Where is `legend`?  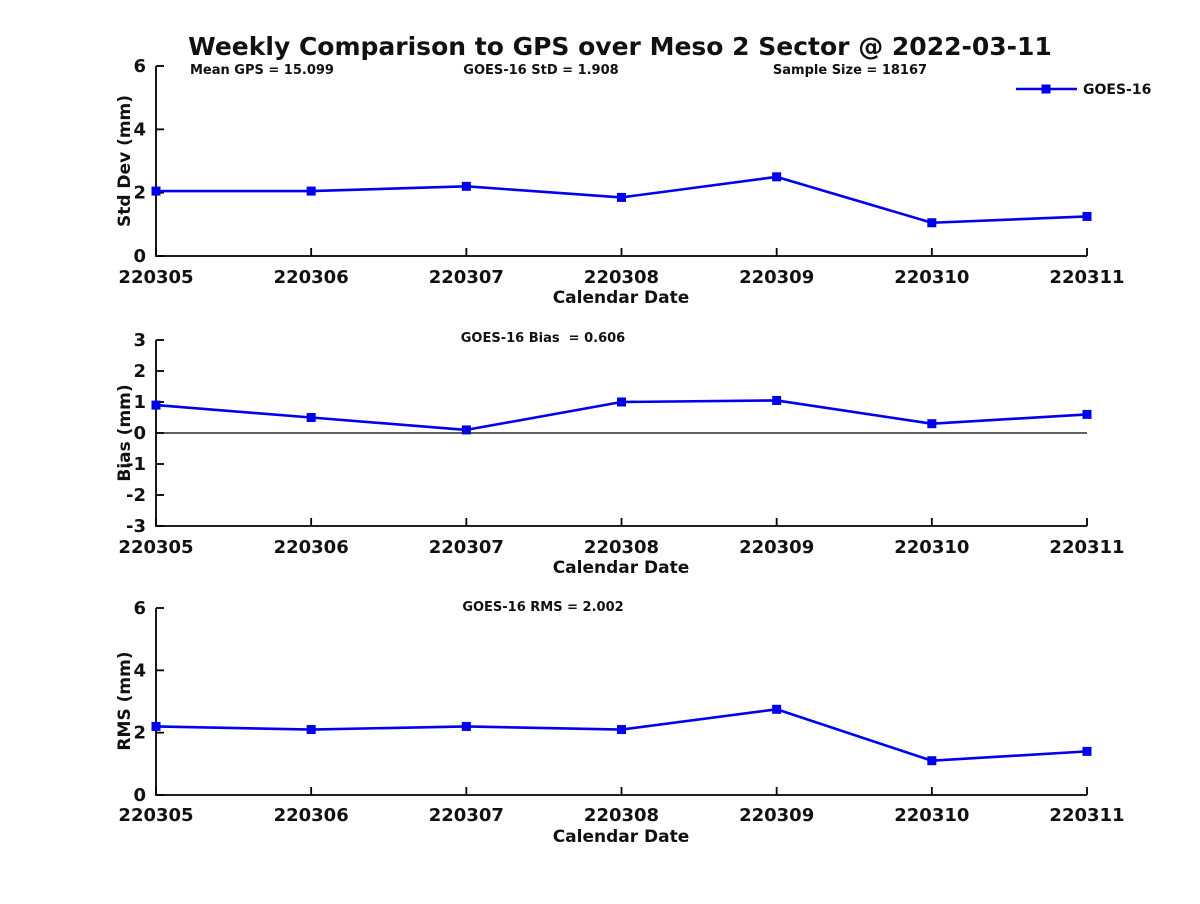 legend is located at coordinates (1046, 89).